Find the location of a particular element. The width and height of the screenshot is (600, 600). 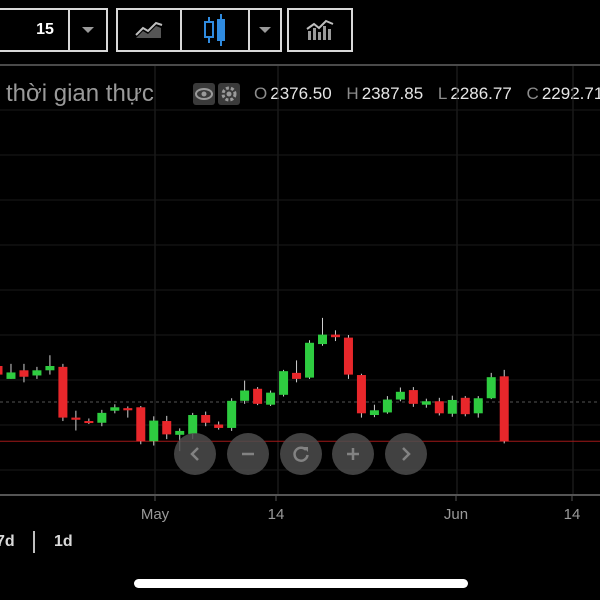

scroll-right-button is located at coordinates (406, 454).